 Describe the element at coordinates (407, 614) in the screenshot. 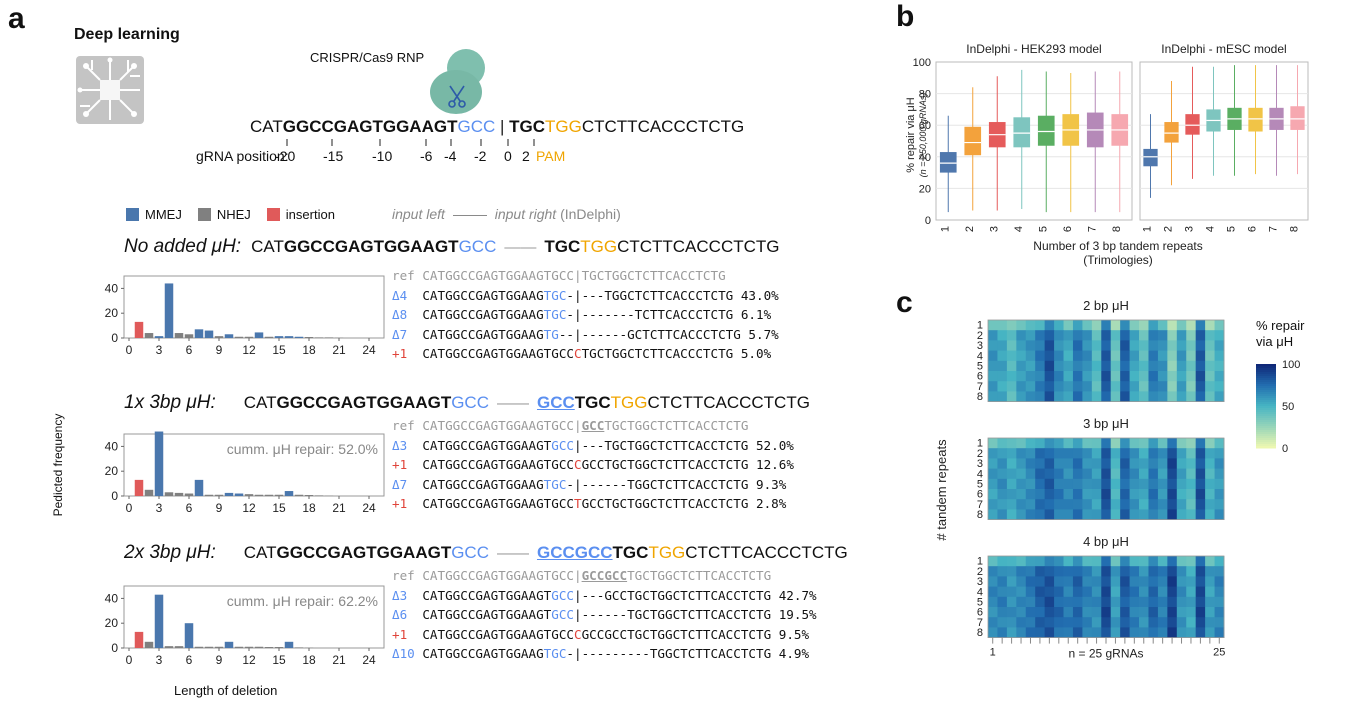

I see `alignment-label: Δ6` at that location.